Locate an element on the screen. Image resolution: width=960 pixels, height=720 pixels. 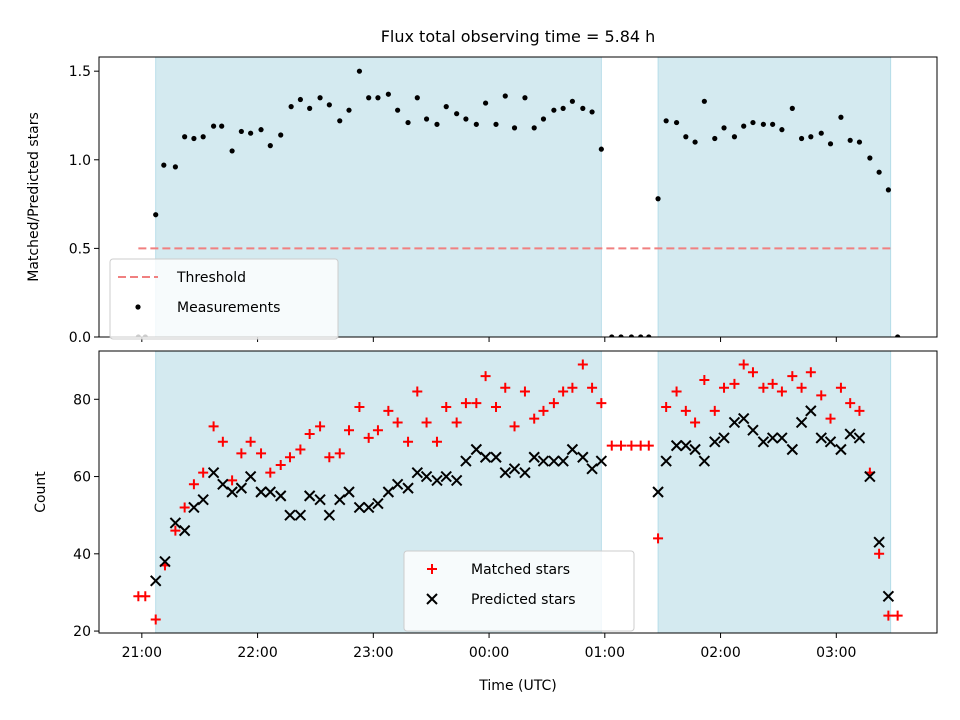
y-tick-label: 40 is located at coordinates (82, 555).